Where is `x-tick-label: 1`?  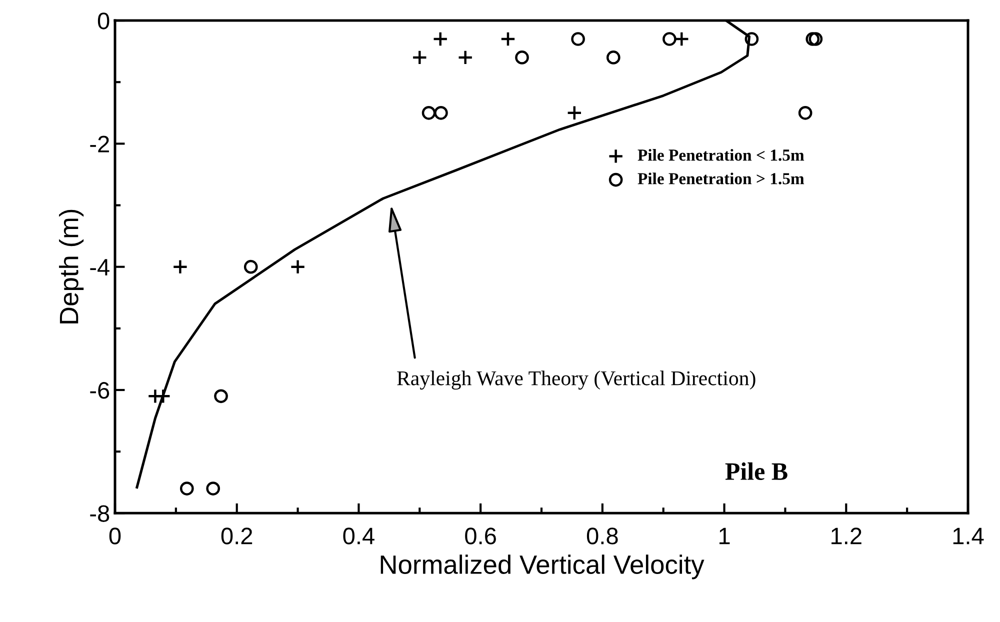
x-tick-label: 1 is located at coordinates (725, 536).